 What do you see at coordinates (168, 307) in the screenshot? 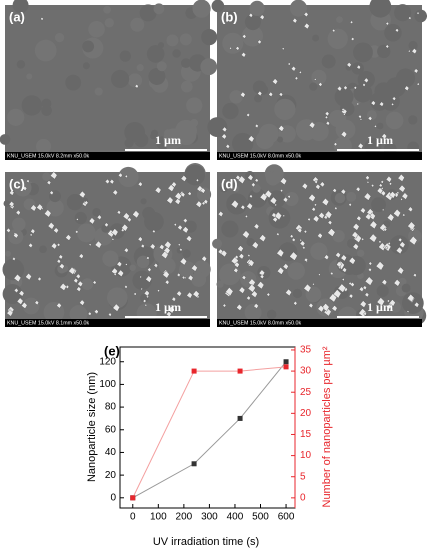
I see `scale-text: 1 µm` at bounding box center [168, 307].